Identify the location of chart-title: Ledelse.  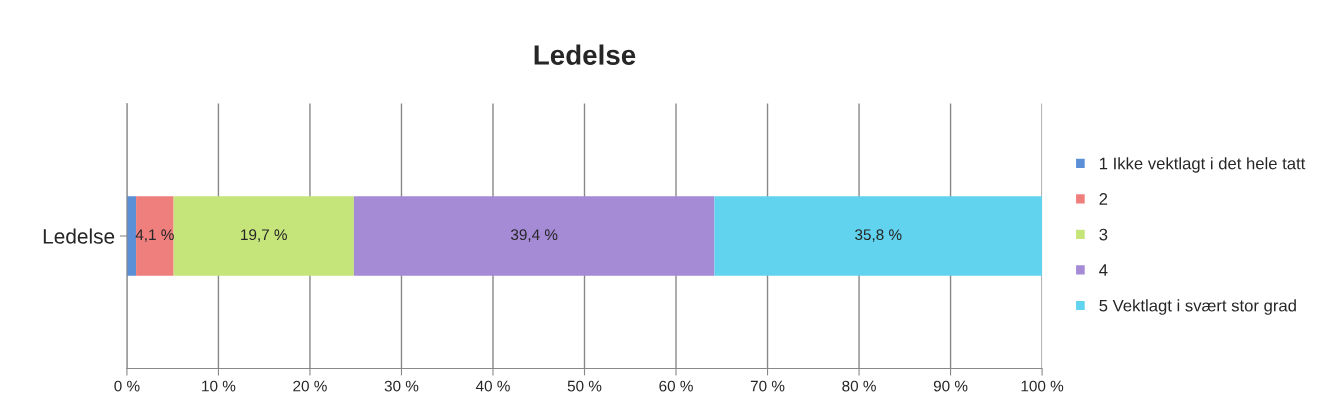
(585, 54).